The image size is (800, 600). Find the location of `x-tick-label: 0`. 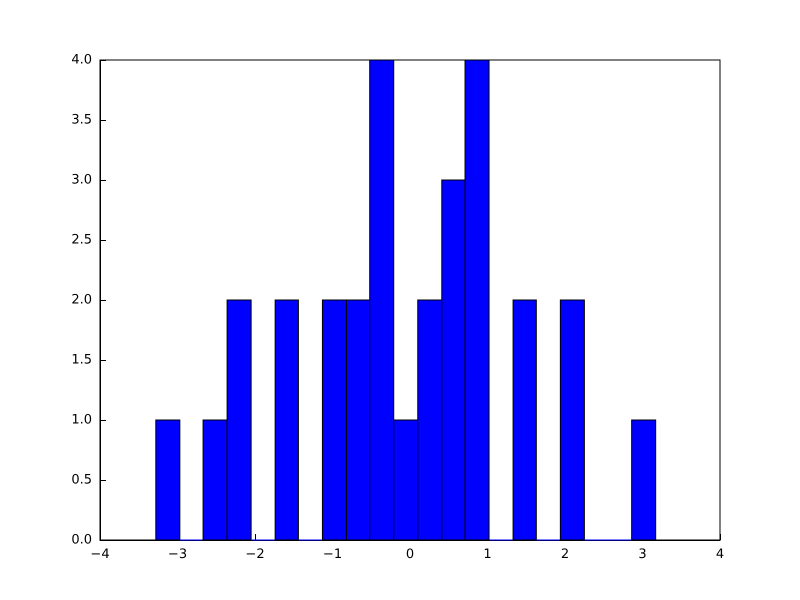

x-tick-label: 0 is located at coordinates (410, 554).